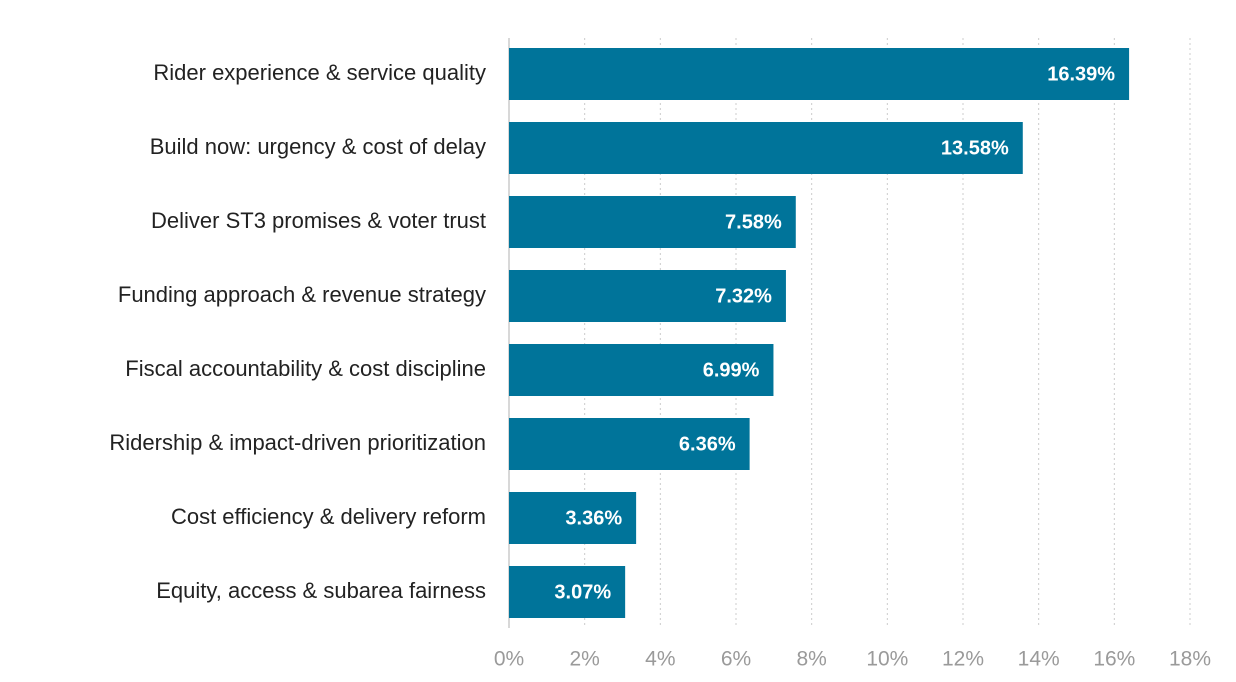  I want to click on value-label: 7.32%, so click(743, 296).